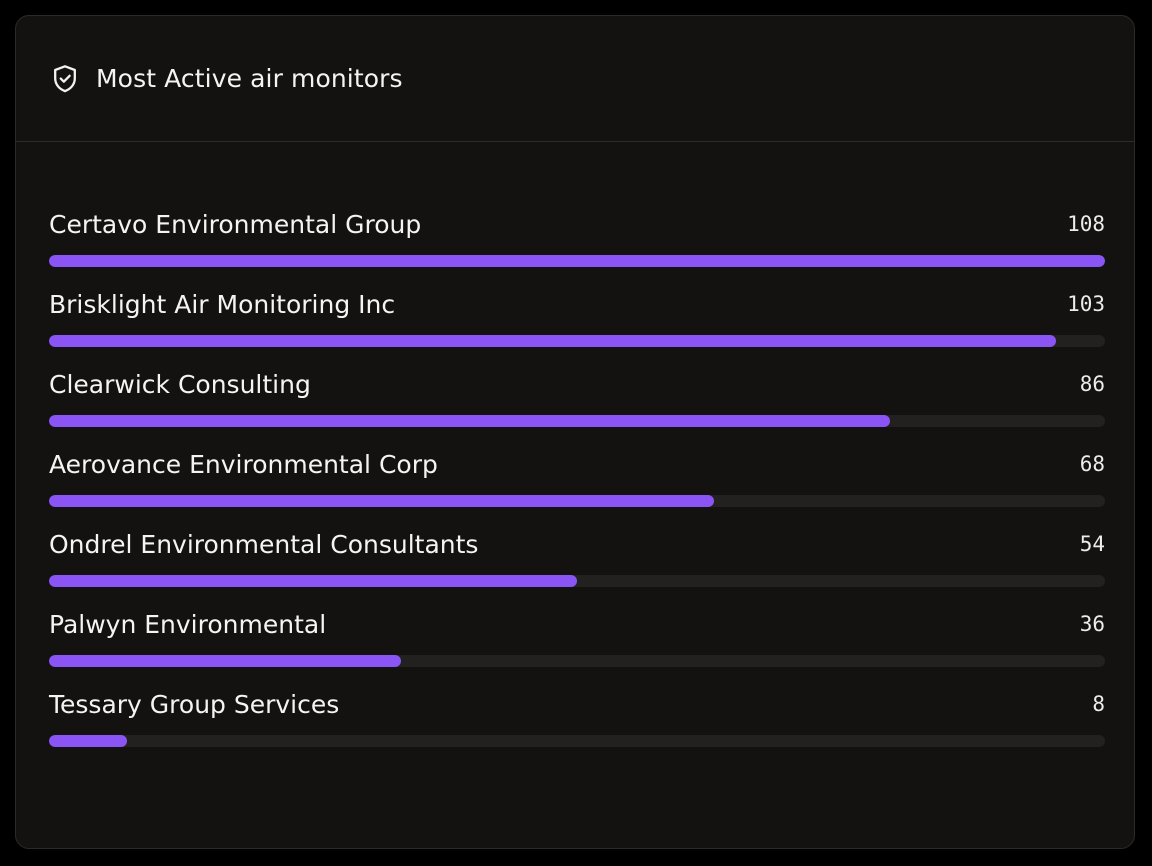  I want to click on monitor-name: Certavo Environmental Group, so click(235, 224).